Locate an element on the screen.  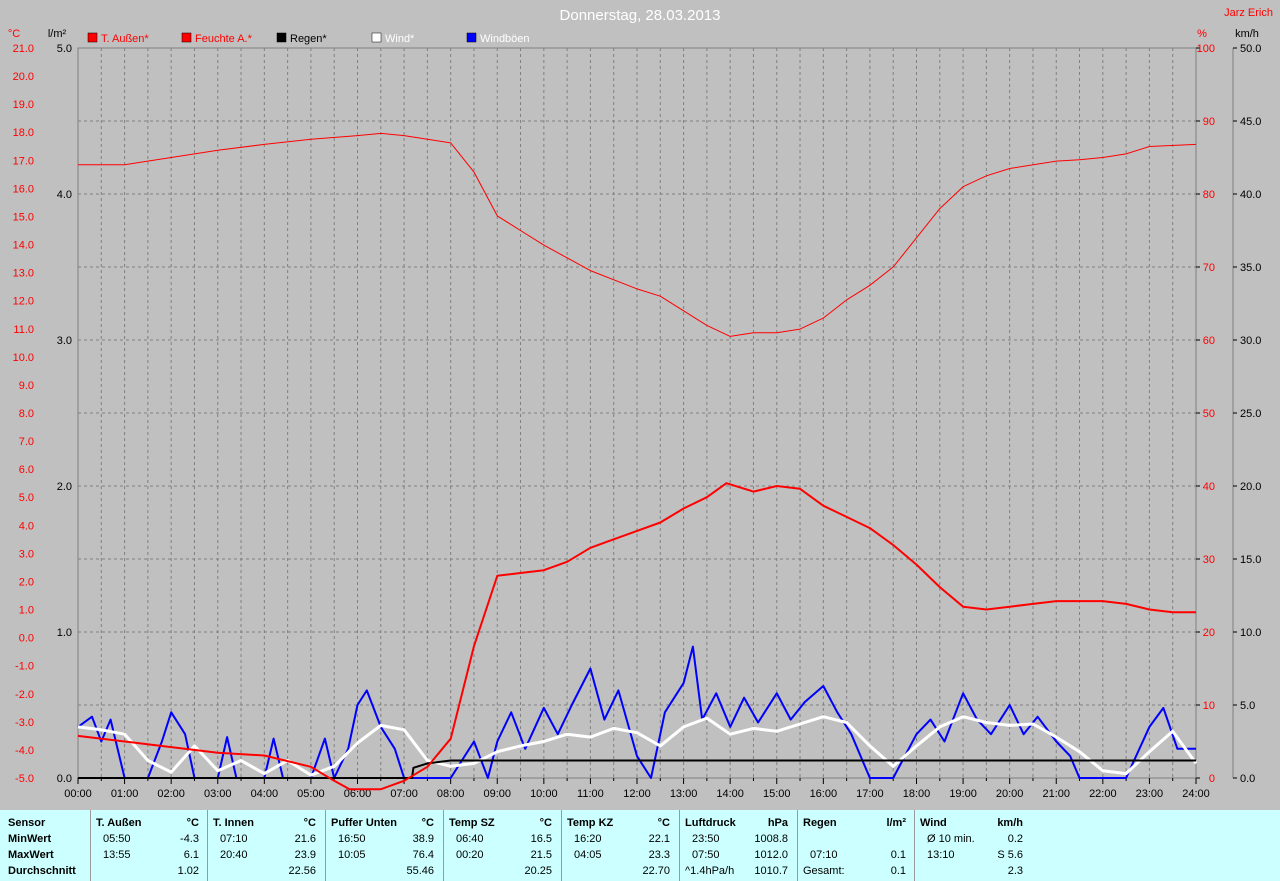
x-tick-label: 09:00 is located at coordinates (497, 794).